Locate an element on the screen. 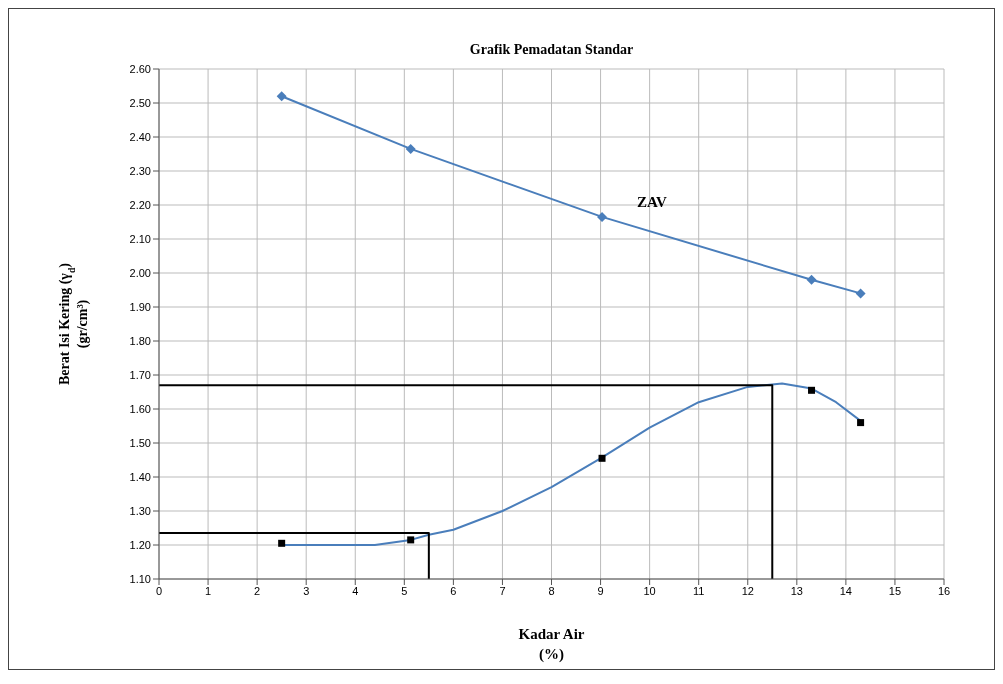 The height and width of the screenshot is (684, 1003). y-tick-label: 1.90 is located at coordinates (140, 306).